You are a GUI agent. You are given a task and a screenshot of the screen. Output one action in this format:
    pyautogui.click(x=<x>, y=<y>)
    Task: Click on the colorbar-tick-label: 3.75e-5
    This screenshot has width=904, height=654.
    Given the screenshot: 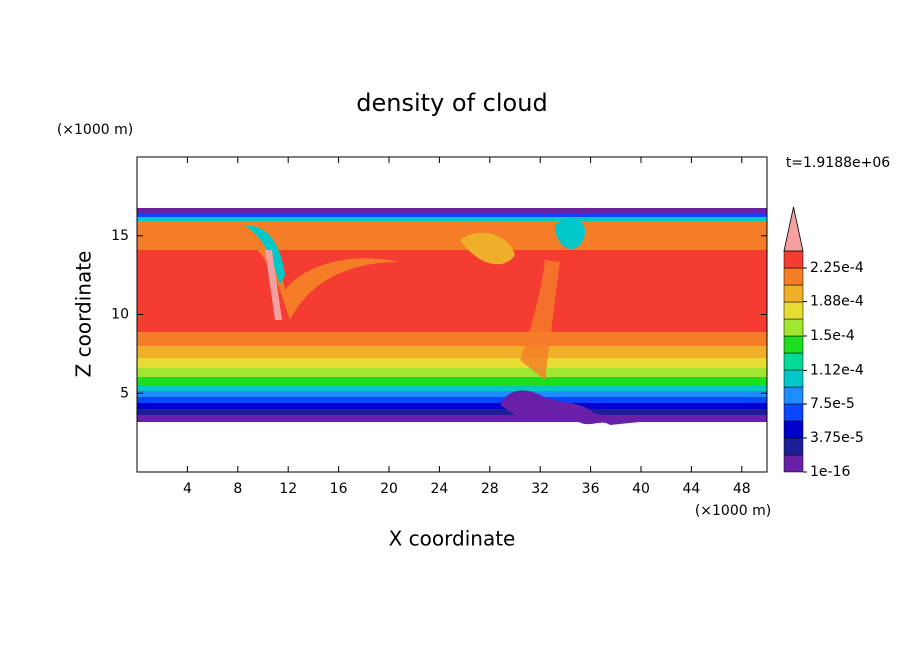 What is the action you would take?
    pyautogui.click(x=837, y=438)
    